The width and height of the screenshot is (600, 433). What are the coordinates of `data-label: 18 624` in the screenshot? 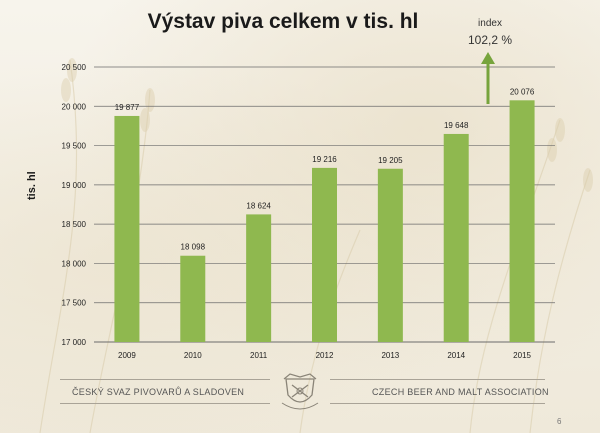 It's located at (258, 205).